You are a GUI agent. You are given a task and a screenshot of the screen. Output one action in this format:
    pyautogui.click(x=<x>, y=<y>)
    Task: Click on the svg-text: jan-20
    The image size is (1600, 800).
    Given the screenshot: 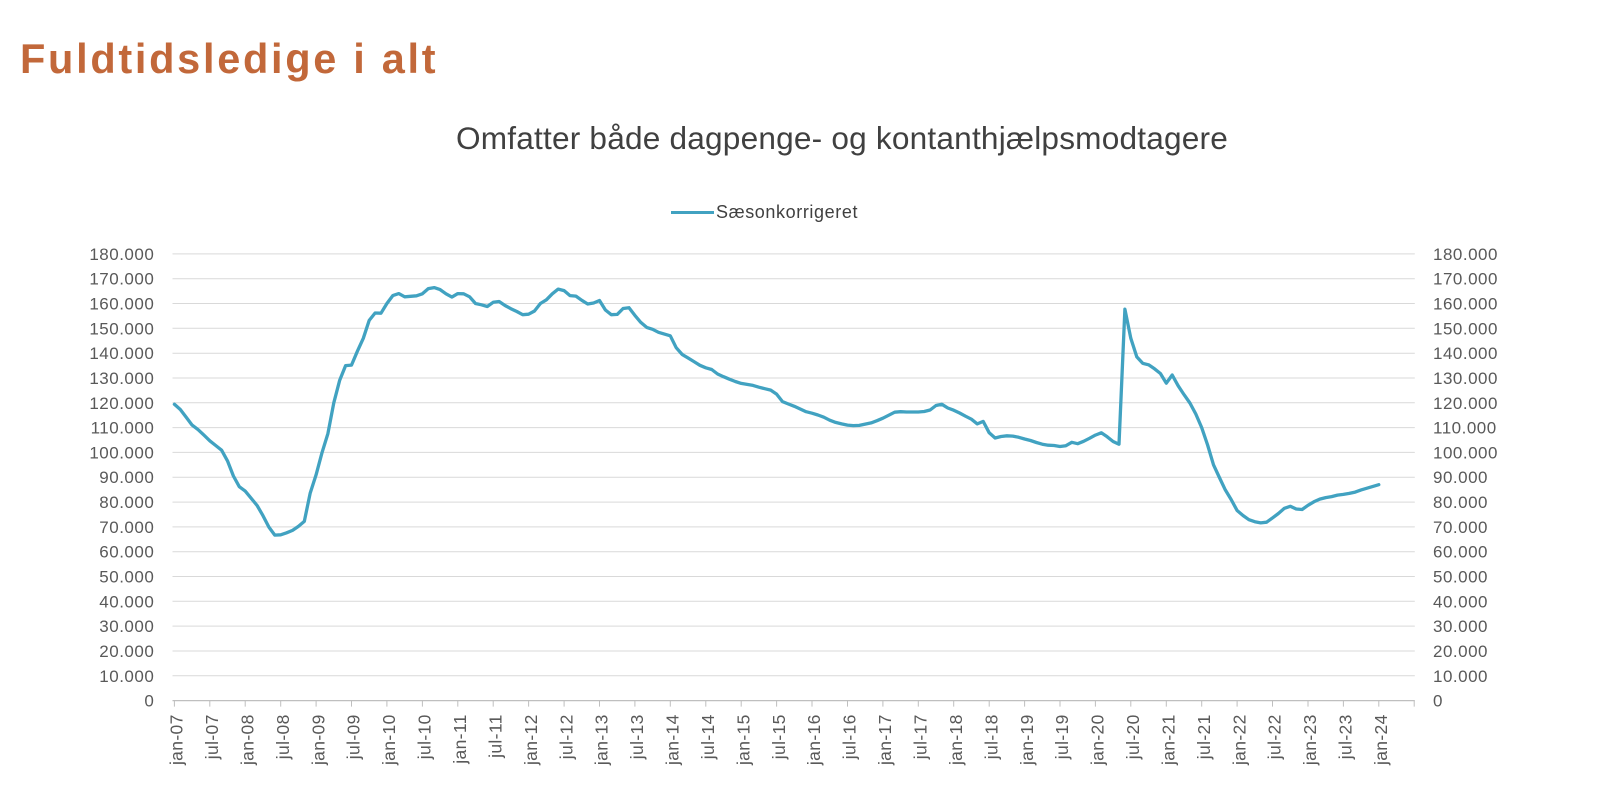 What is the action you would take?
    pyautogui.click(x=1098, y=740)
    